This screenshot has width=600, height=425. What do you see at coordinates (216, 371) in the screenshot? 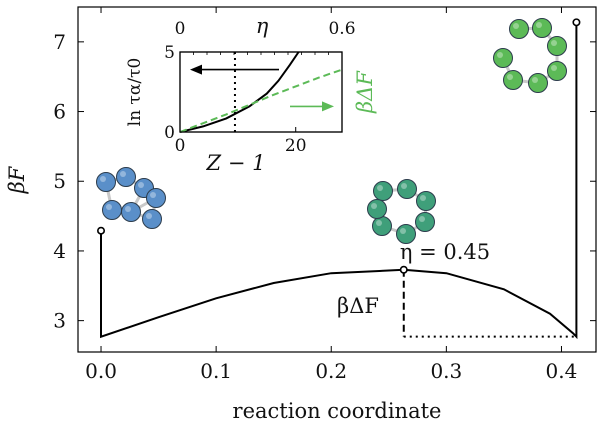
I see `x-tick-label: 0.1` at bounding box center [216, 371].